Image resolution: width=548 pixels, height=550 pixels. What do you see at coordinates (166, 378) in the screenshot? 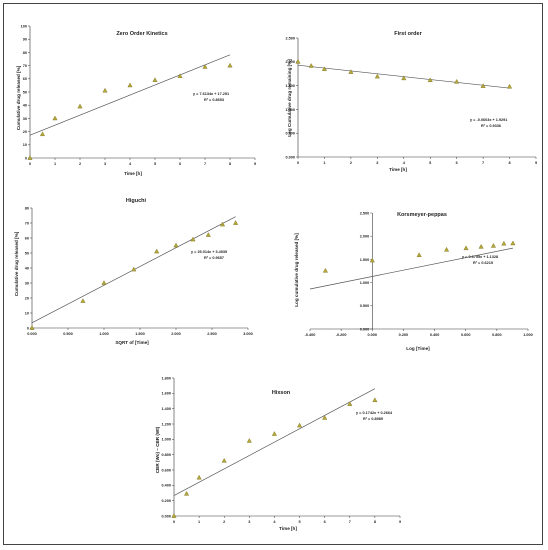
I see `y-tick-label: 1.800` at bounding box center [166, 378].